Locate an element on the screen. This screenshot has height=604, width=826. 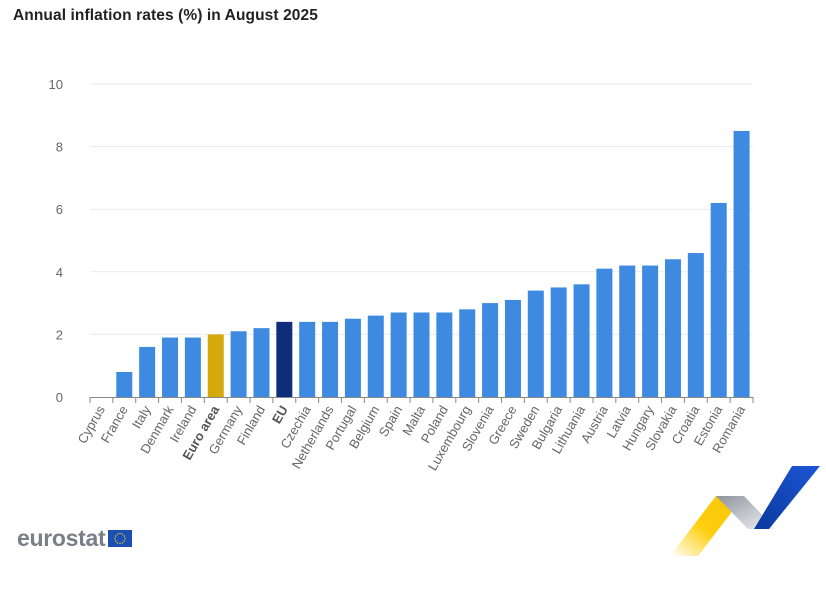
y-axis-ticks: 0 2 4 6 8 10 is located at coordinates (56, 241).